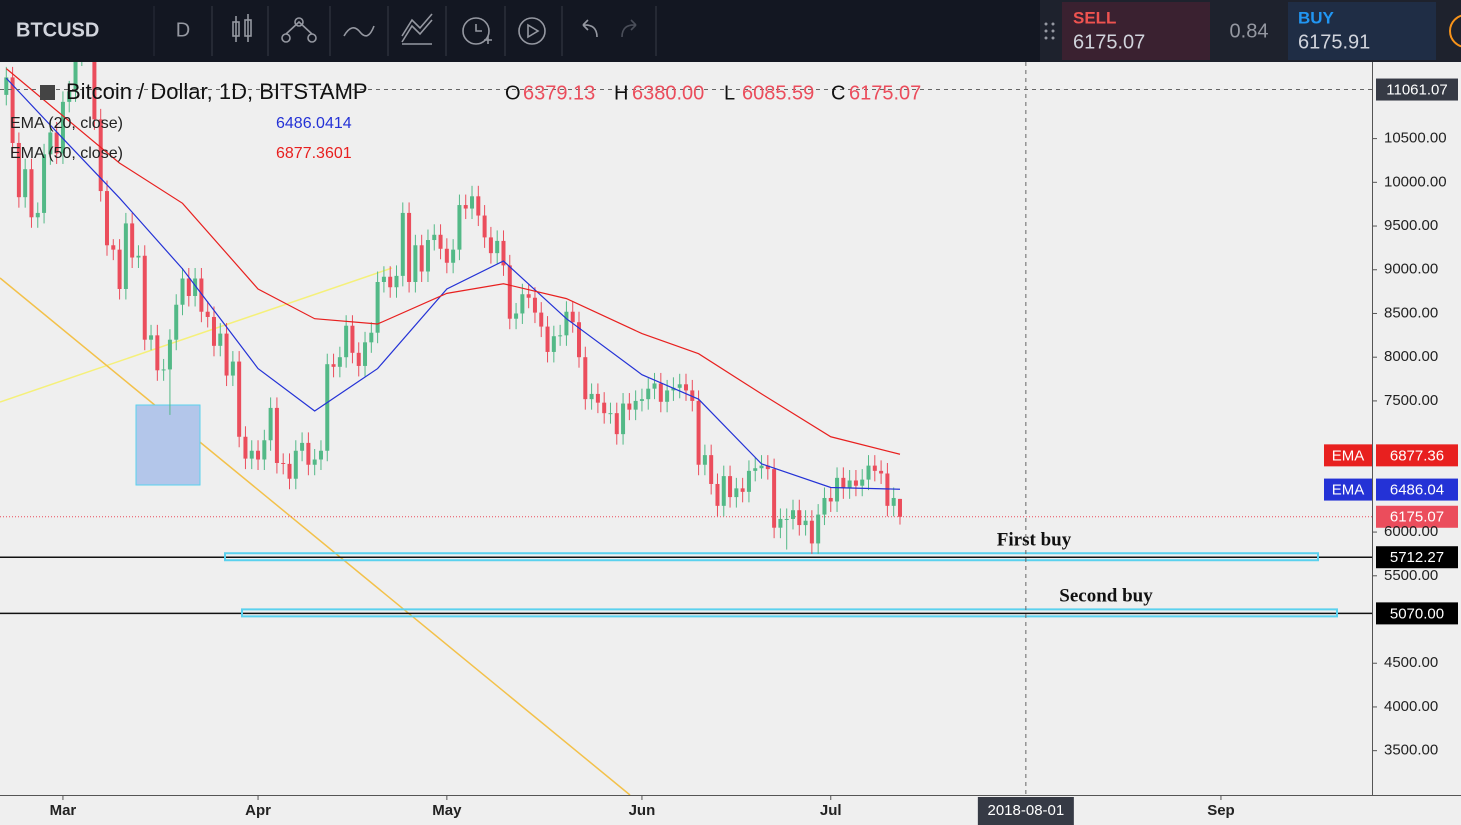 This screenshot has width=1461, height=825. What do you see at coordinates (63, 810) in the screenshot?
I see `x-tick-label: Mar` at bounding box center [63, 810].